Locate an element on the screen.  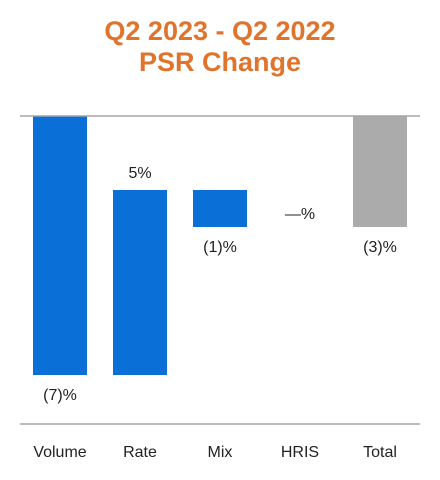
category-label-rate: Rate is located at coordinates (140, 452).